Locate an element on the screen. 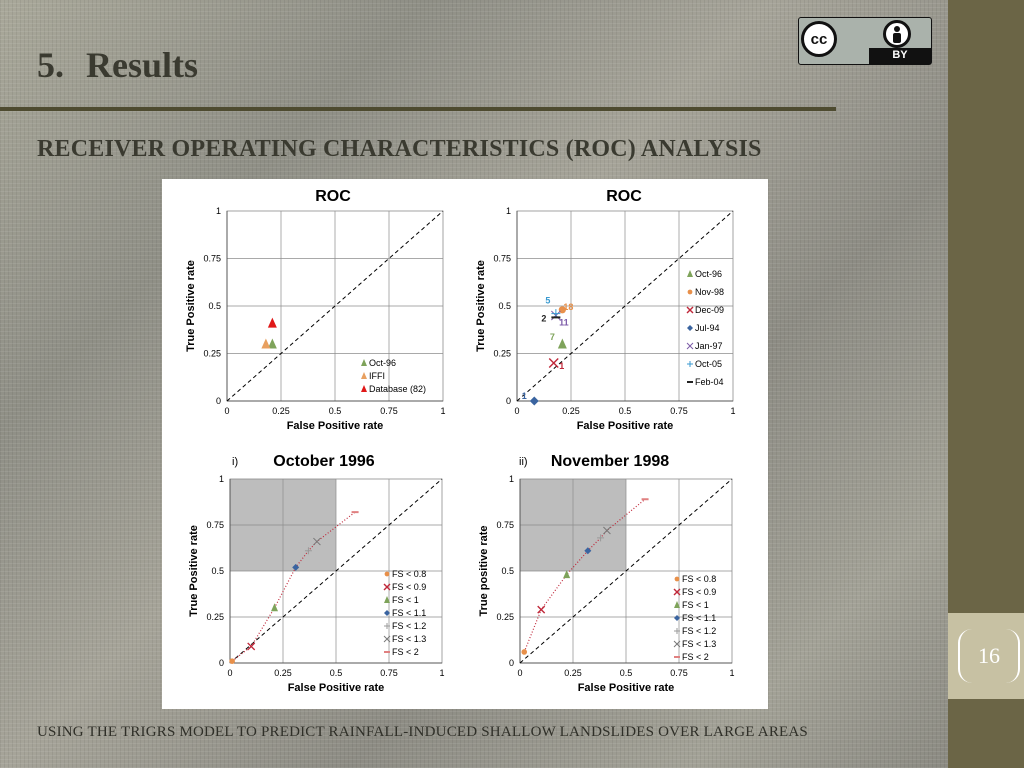 This screenshot has height=768, width=1024. panel4-point-2-stroke-b is located at coordinates (541, 609).